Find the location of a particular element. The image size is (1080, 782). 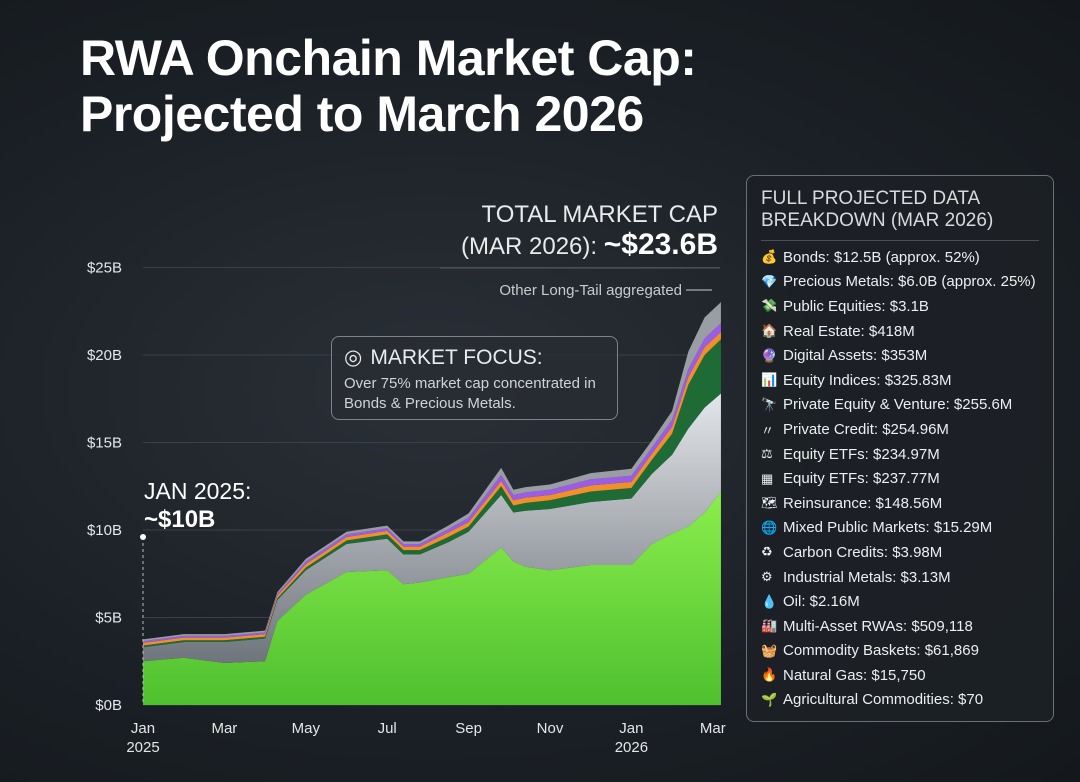

total-market-cap-callout: TOTAL MARKET CAP (MAR 2026): ~$23.6B is located at coordinates (589, 231).